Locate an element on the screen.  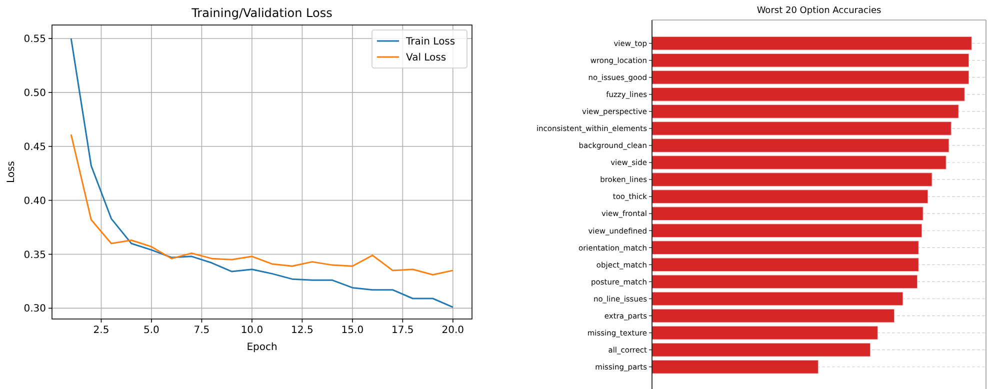
legend-label: Train Loss is located at coordinates (430, 42).